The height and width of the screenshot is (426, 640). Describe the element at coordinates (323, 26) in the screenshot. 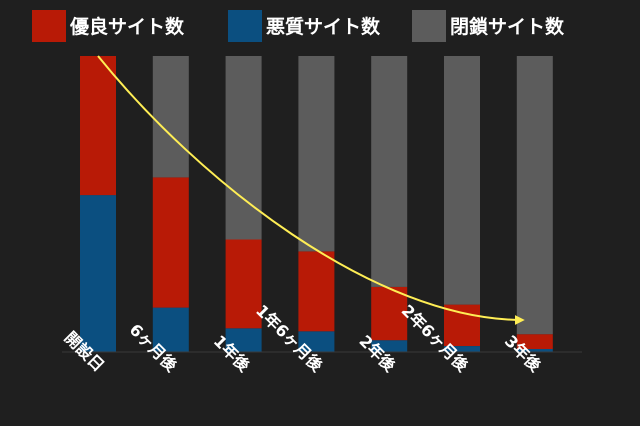

I see `legend-label-2: 悪質サイト数` at that location.